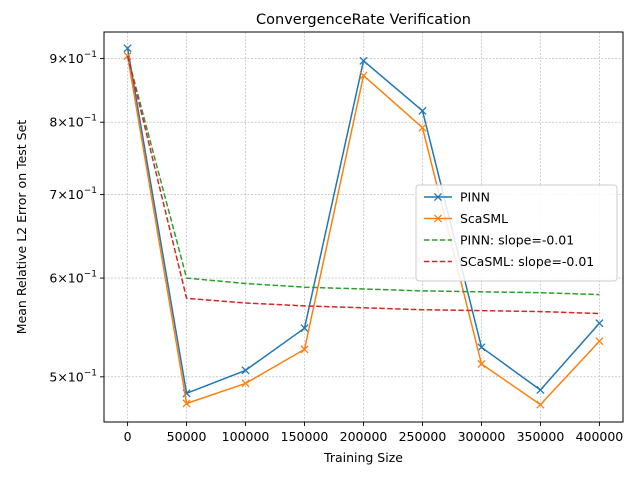 The width and height of the screenshot is (640, 480). Describe the element at coordinates (423, 436) in the screenshot. I see `x-tick-label: 250000` at that location.